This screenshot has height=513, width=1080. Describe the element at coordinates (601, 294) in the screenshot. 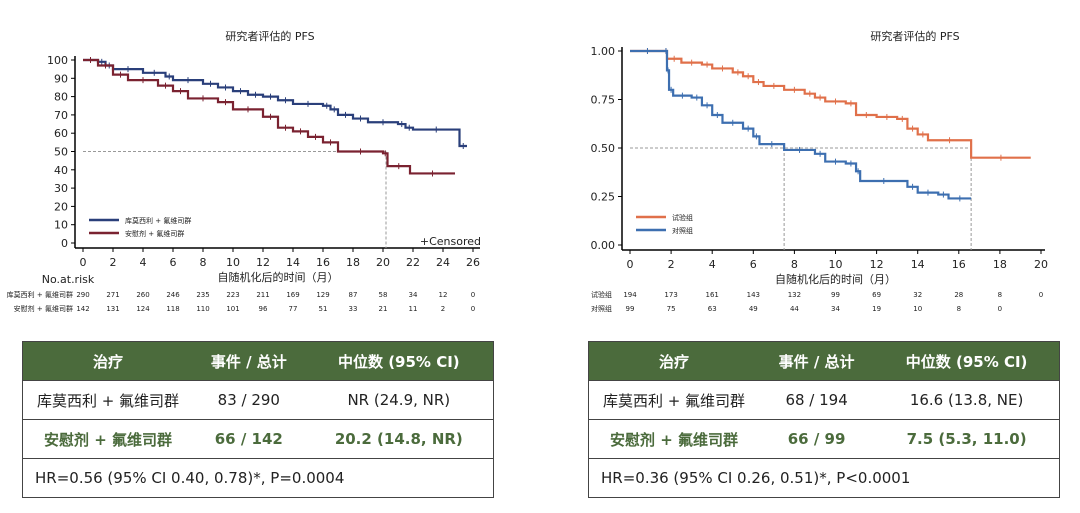

I see `risk-row-label: 试验组` at that location.